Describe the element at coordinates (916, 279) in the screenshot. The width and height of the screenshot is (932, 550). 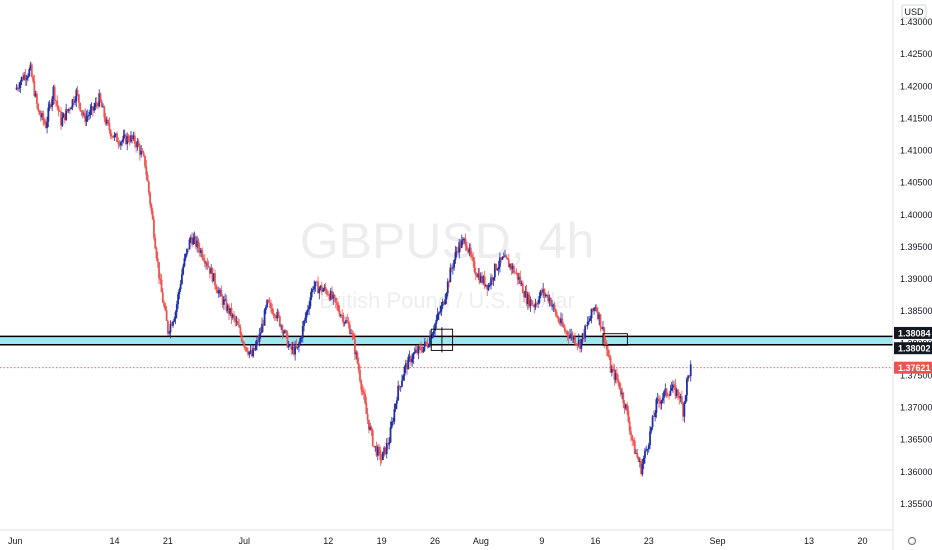
I see `price-tick-label: 1.39000` at that location.